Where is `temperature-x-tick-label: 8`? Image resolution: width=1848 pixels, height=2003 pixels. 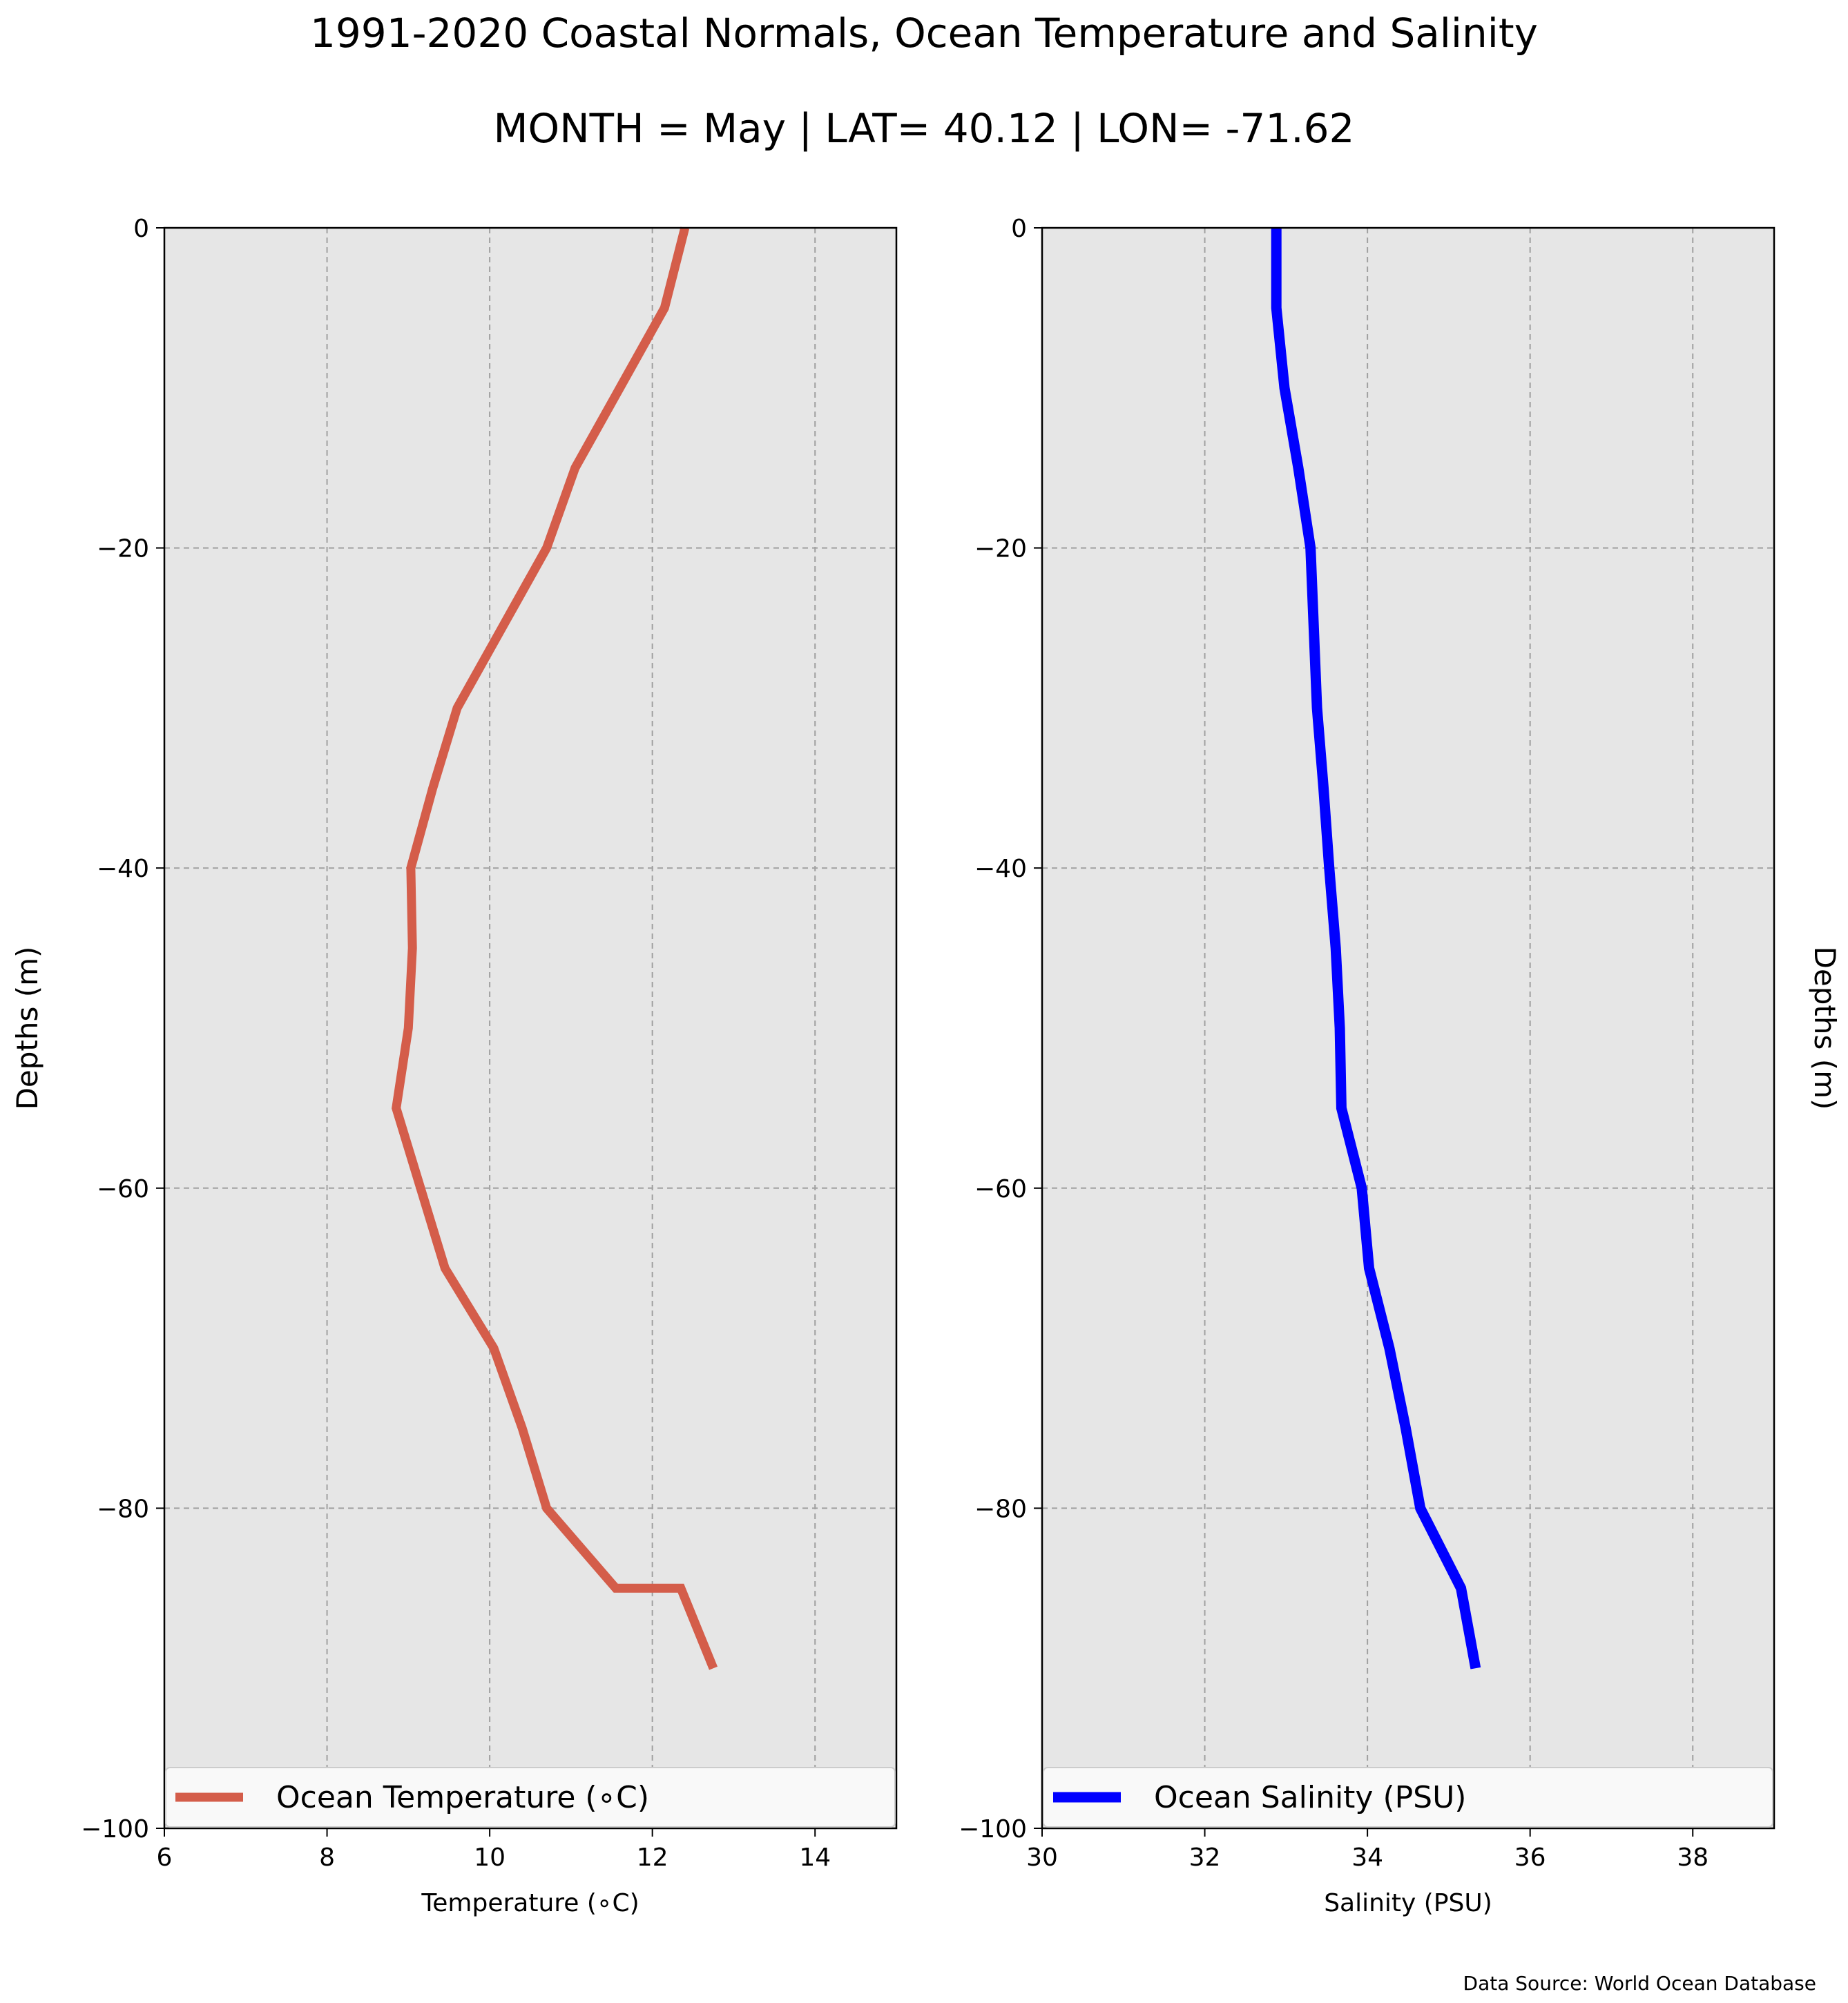
temperature-x-tick-label: 8 is located at coordinates (327, 1858).